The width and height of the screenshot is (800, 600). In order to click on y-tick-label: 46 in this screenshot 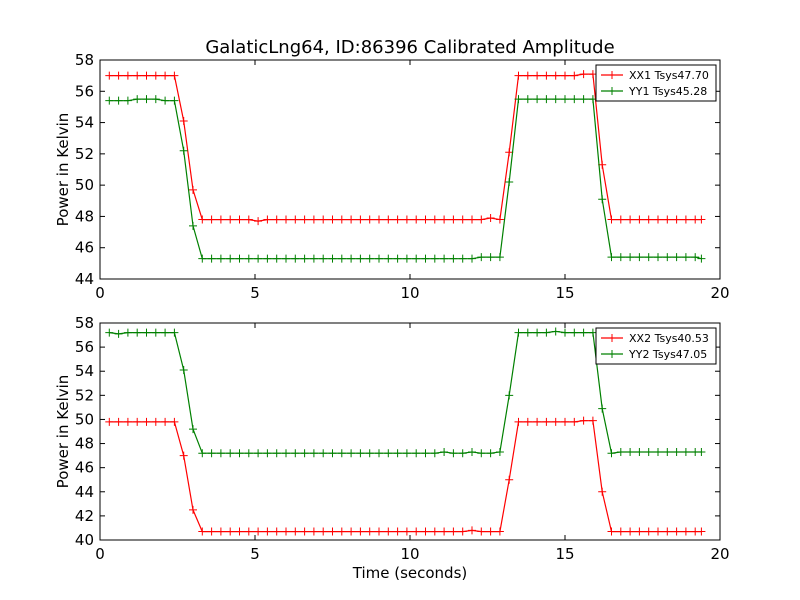, I will do `click(84, 468)`.